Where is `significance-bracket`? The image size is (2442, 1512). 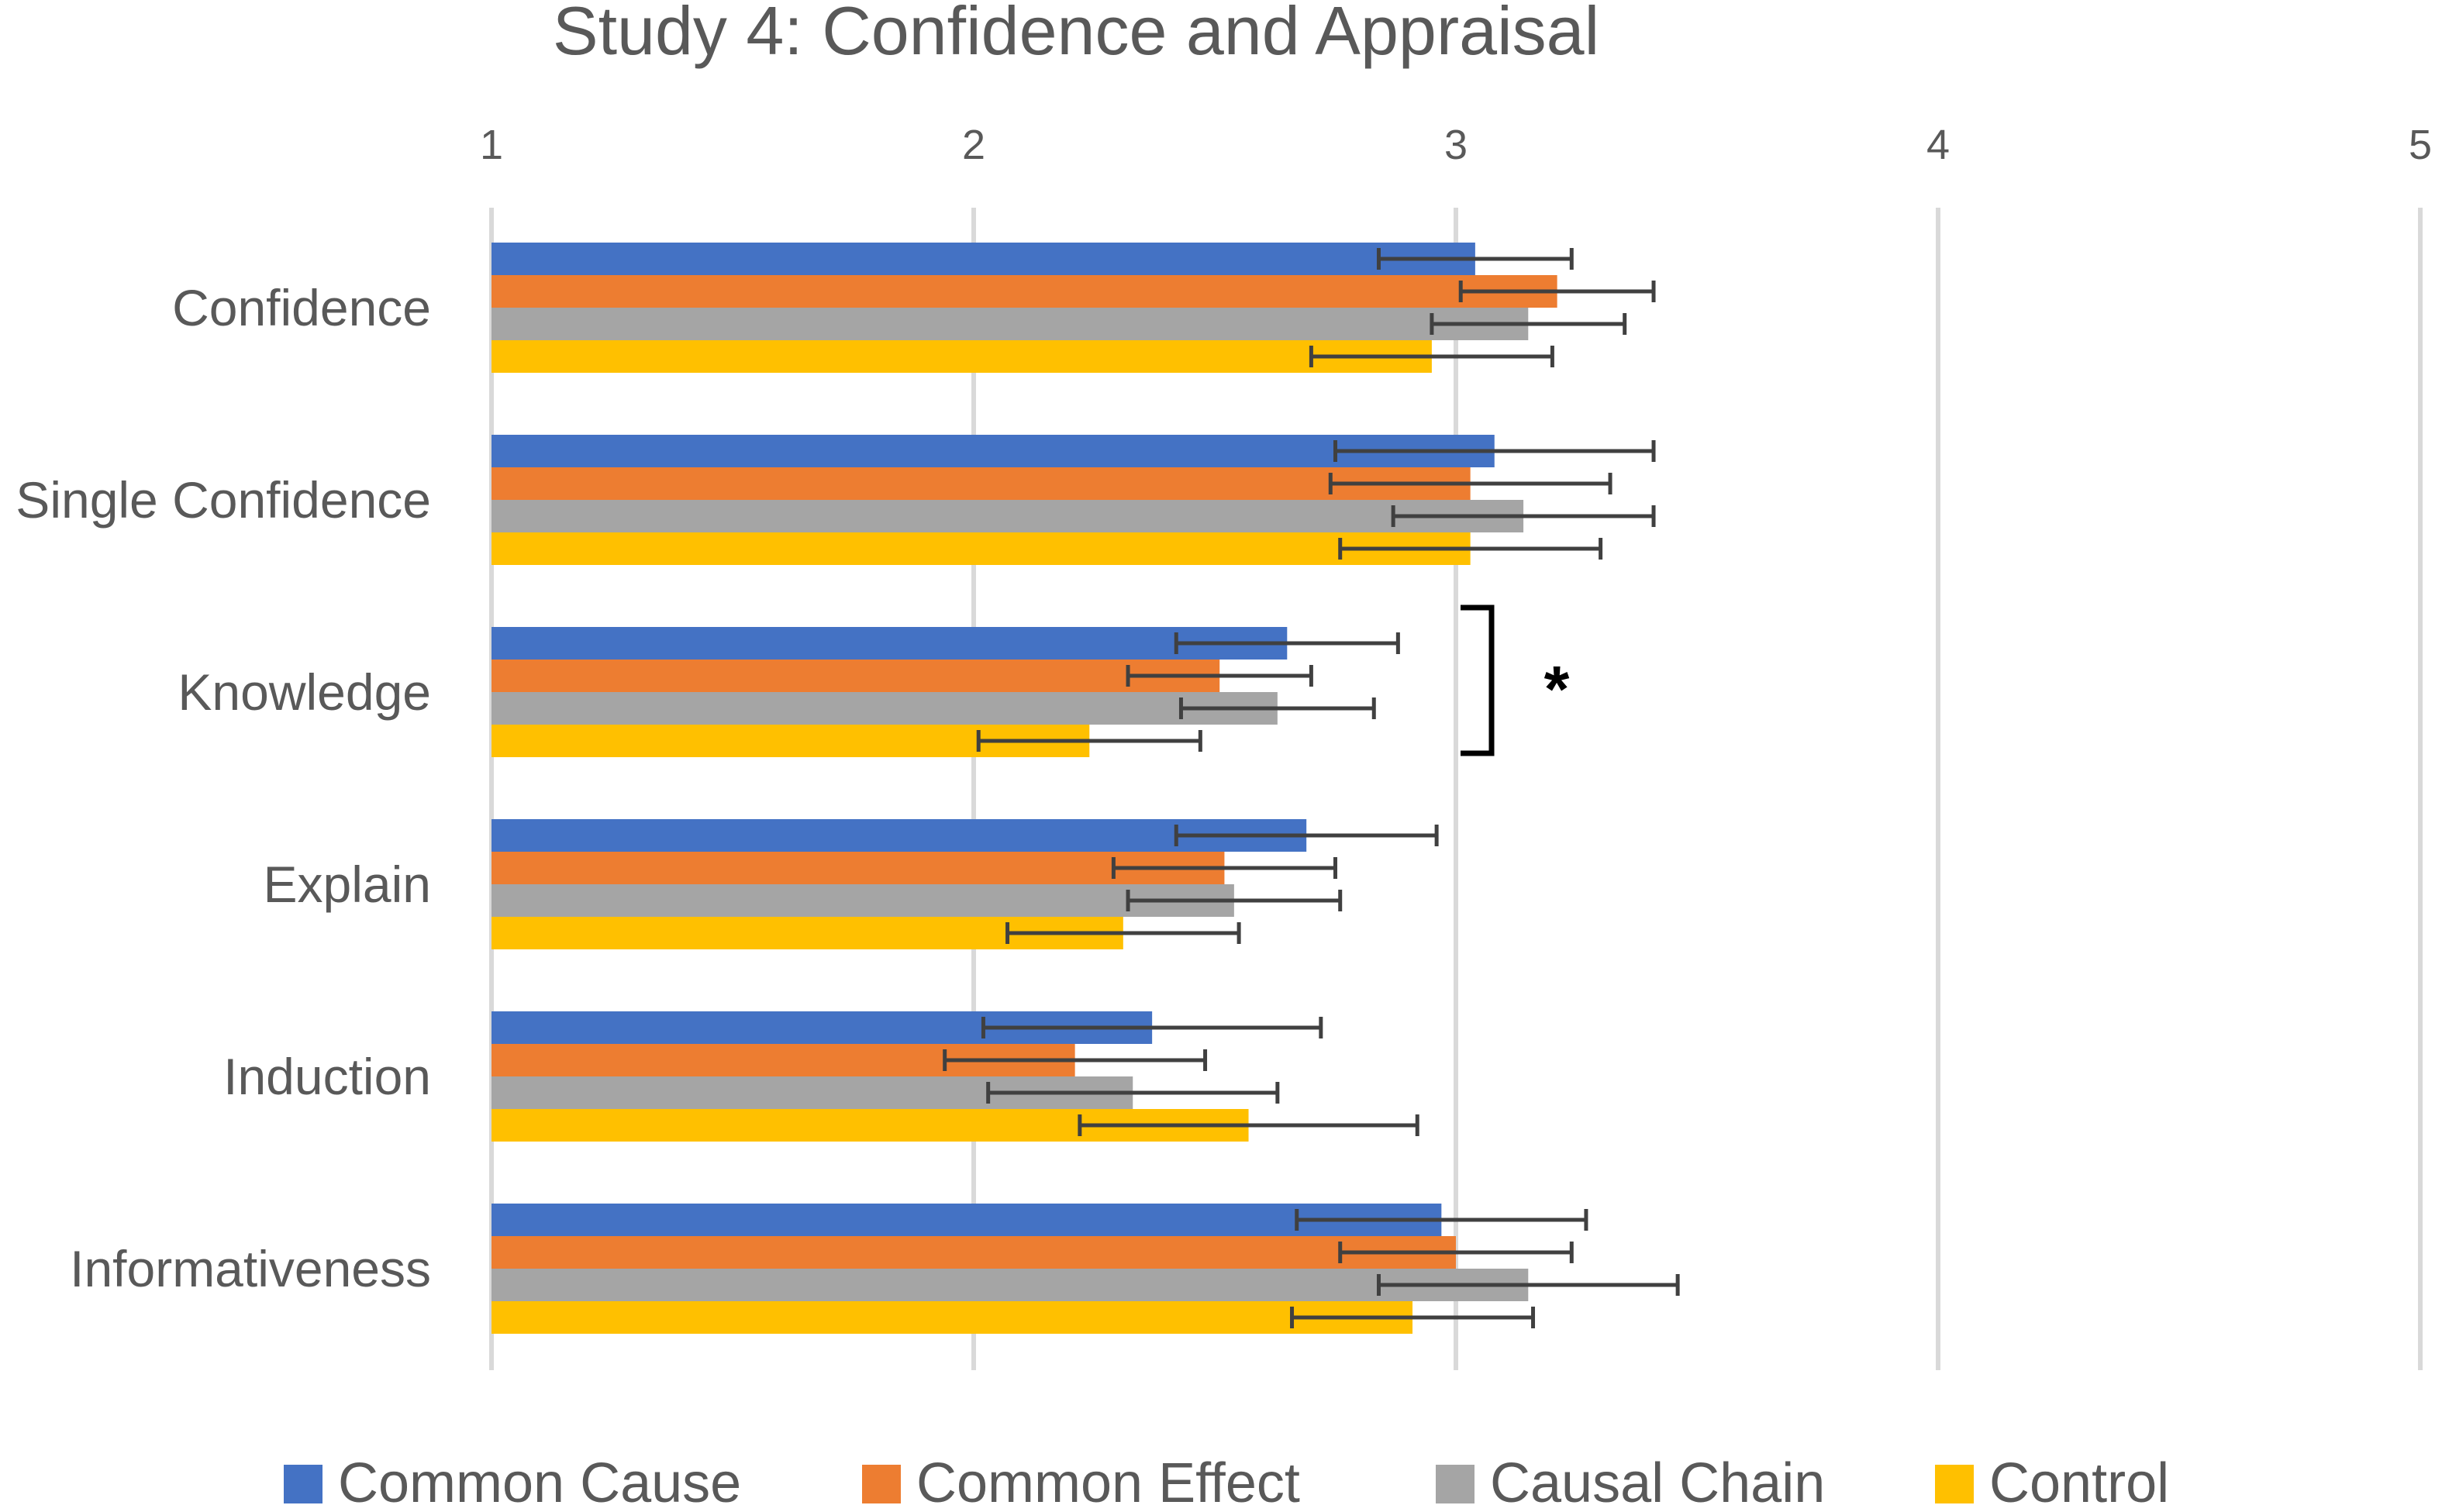 significance-bracket is located at coordinates (1478, 680).